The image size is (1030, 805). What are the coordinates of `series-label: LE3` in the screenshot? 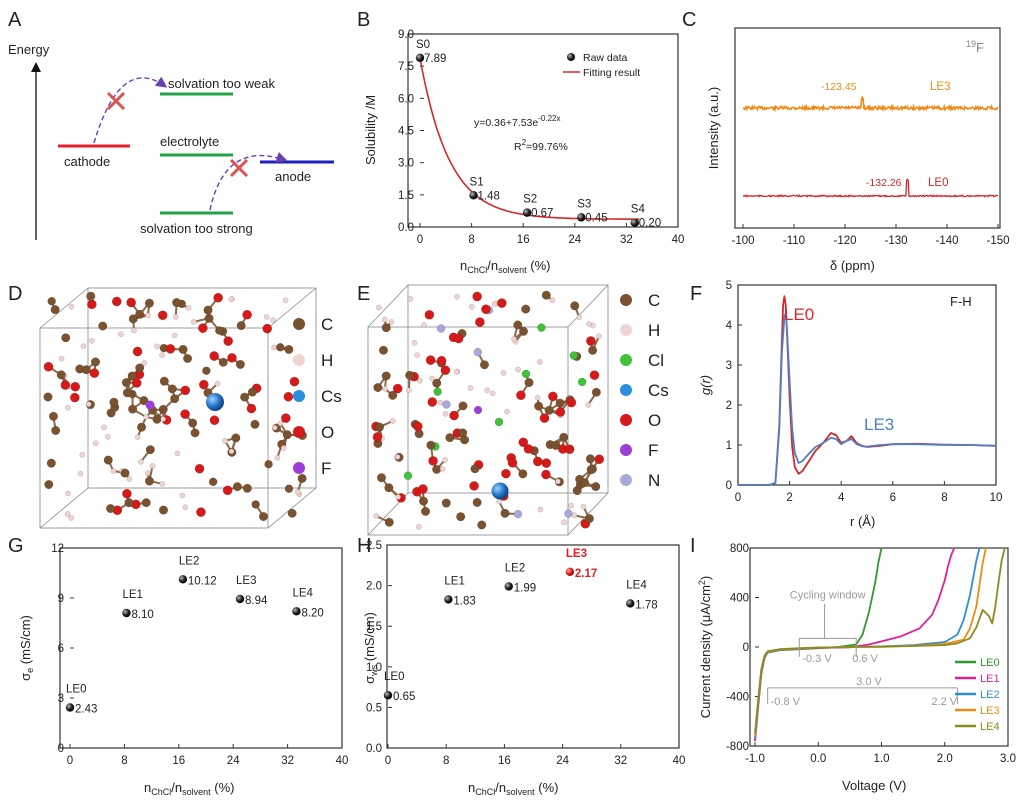 It's located at (879, 424).